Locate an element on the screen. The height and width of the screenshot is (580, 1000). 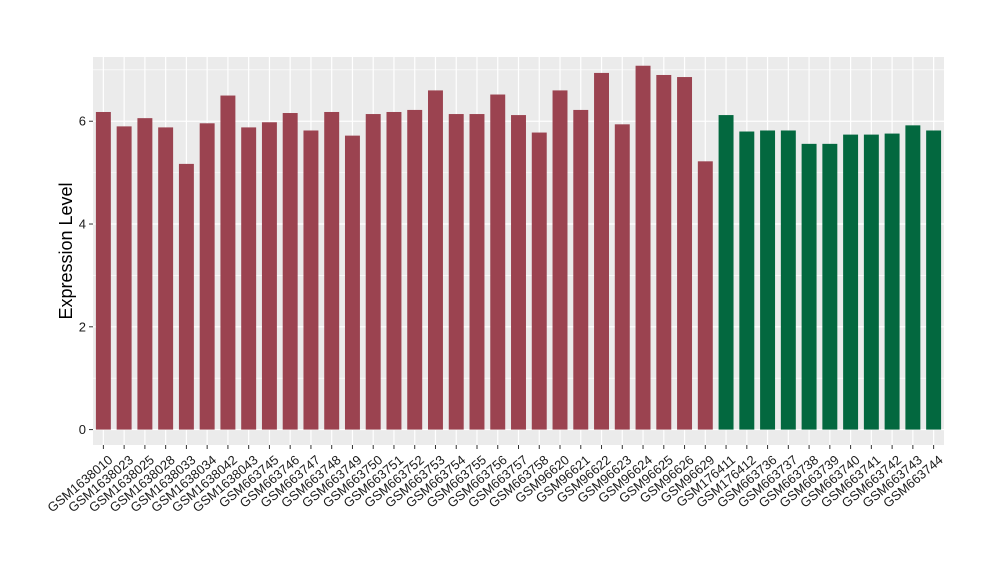
y-tick-label: 0 is located at coordinates (82, 429).